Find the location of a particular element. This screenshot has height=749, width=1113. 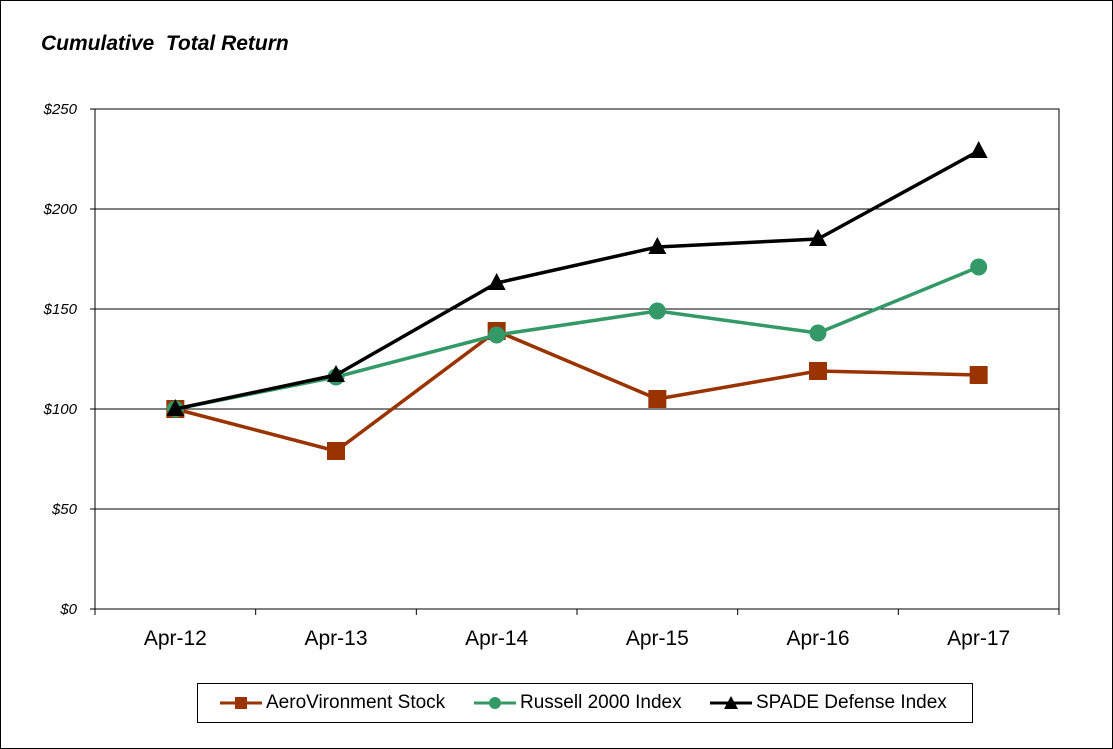

legend-item-russell: Russell 2000 Index is located at coordinates (578, 703).